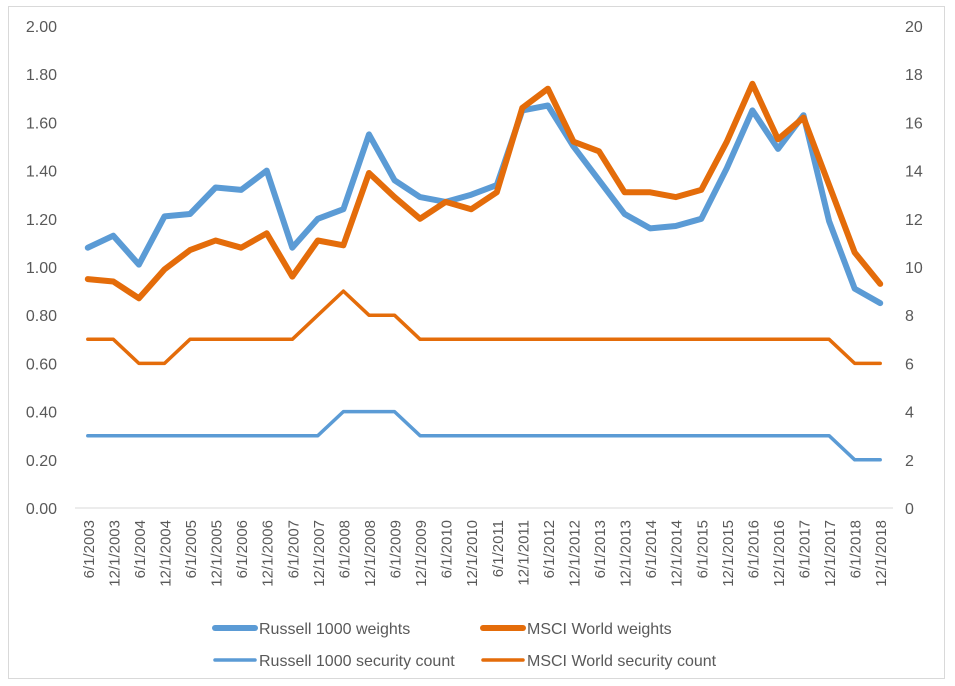 The width and height of the screenshot is (955, 686). Describe the element at coordinates (498, 548) in the screenshot. I see `x-tick-label: 6/1/2011` at that location.